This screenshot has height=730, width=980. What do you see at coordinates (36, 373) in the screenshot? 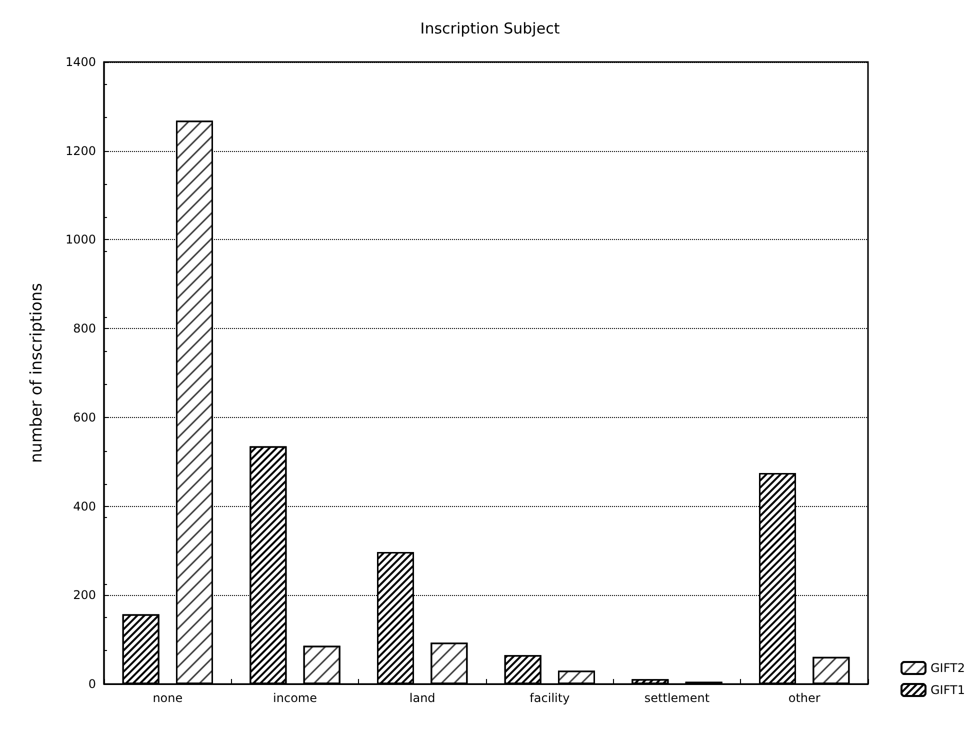
I see `y-axis-title: number of inscriptions` at bounding box center [36, 373].